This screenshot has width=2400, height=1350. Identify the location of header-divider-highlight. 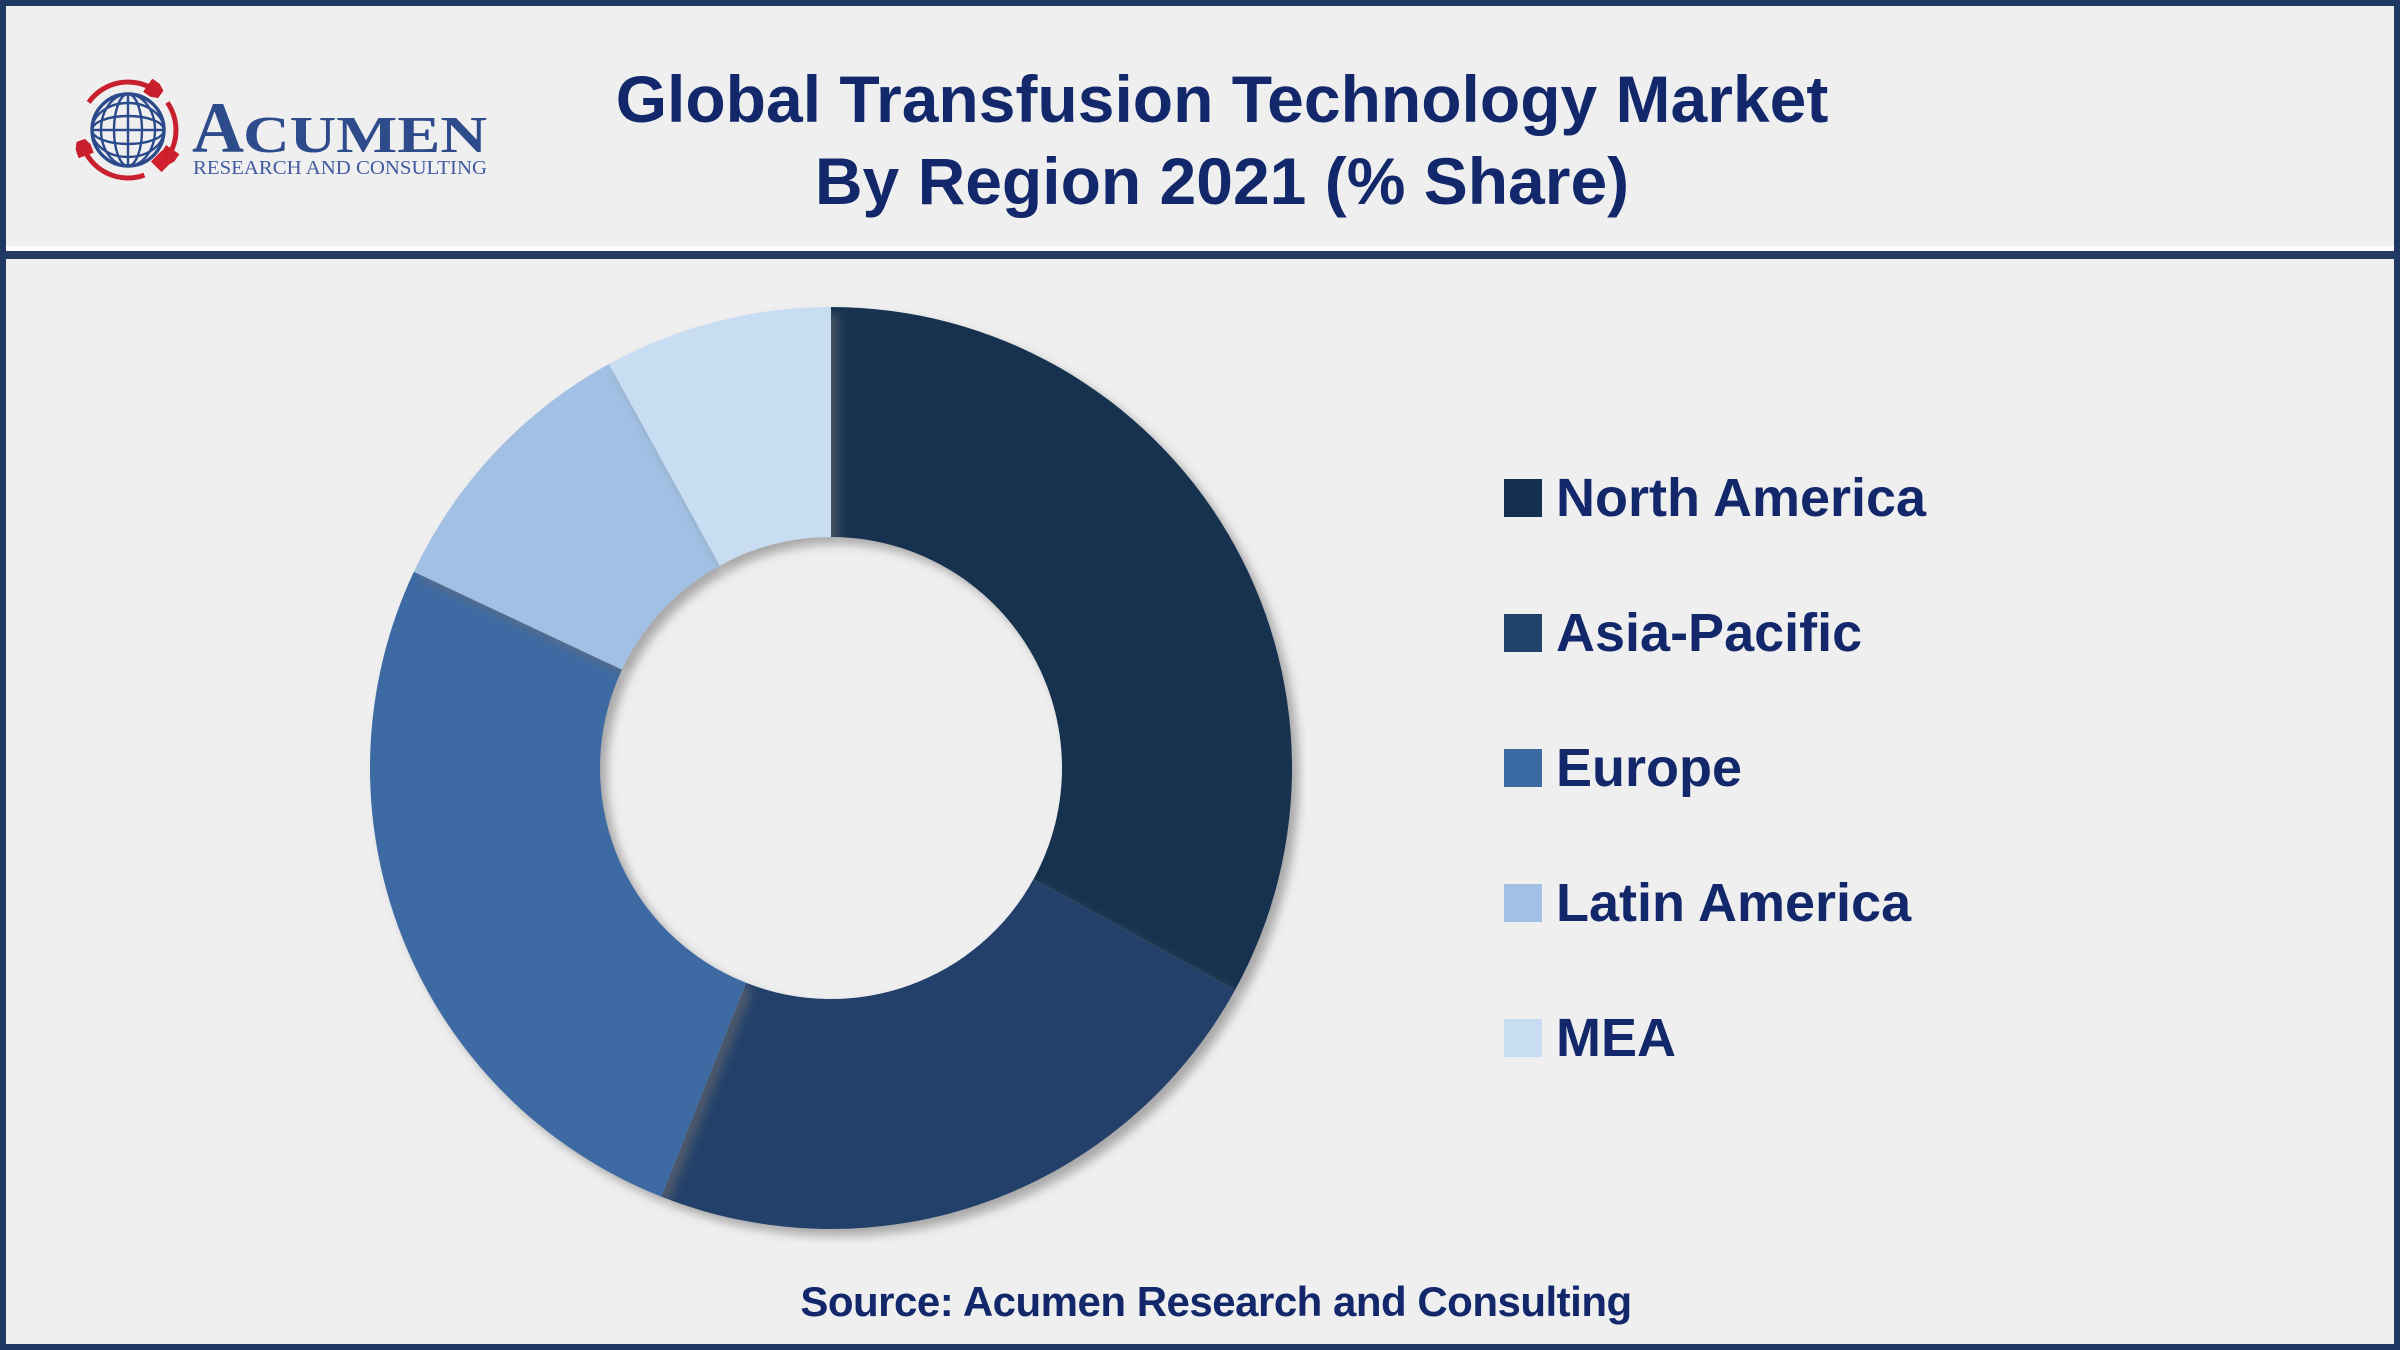
(1200, 248).